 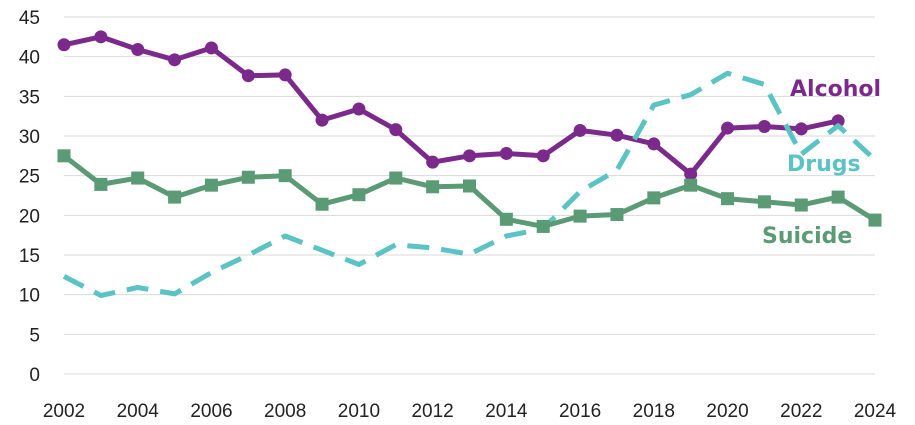 I want to click on series-label-suicide: Suicide, so click(x=807, y=236).